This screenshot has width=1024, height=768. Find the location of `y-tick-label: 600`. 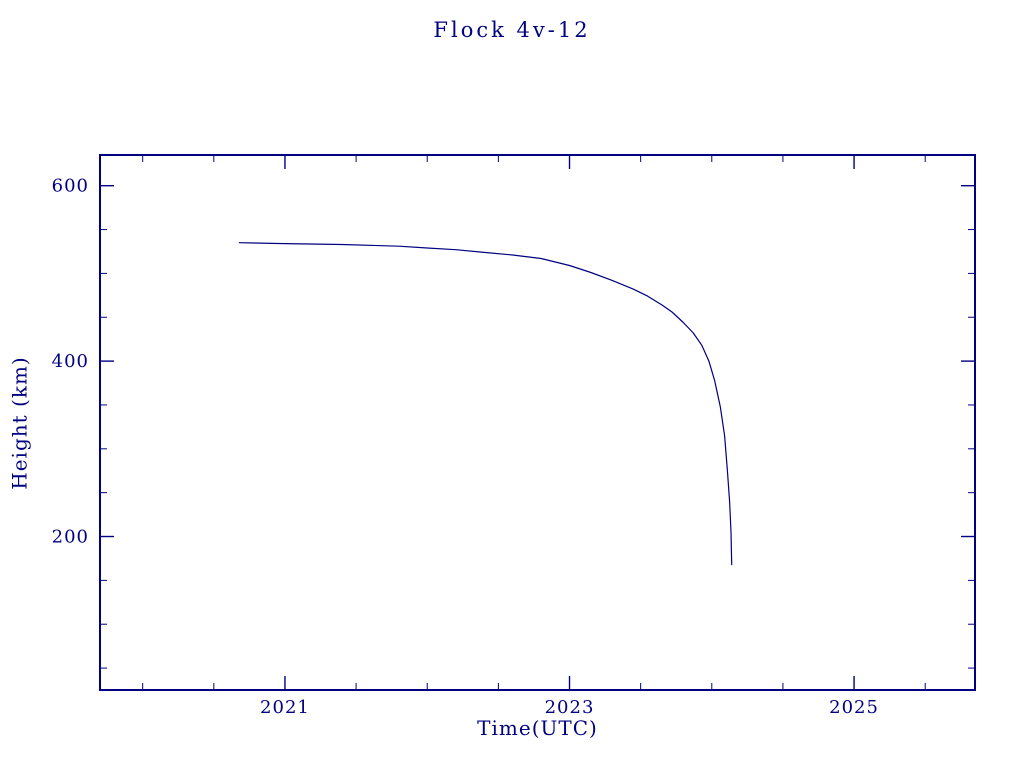

y-tick-label: 600 is located at coordinates (70, 186).